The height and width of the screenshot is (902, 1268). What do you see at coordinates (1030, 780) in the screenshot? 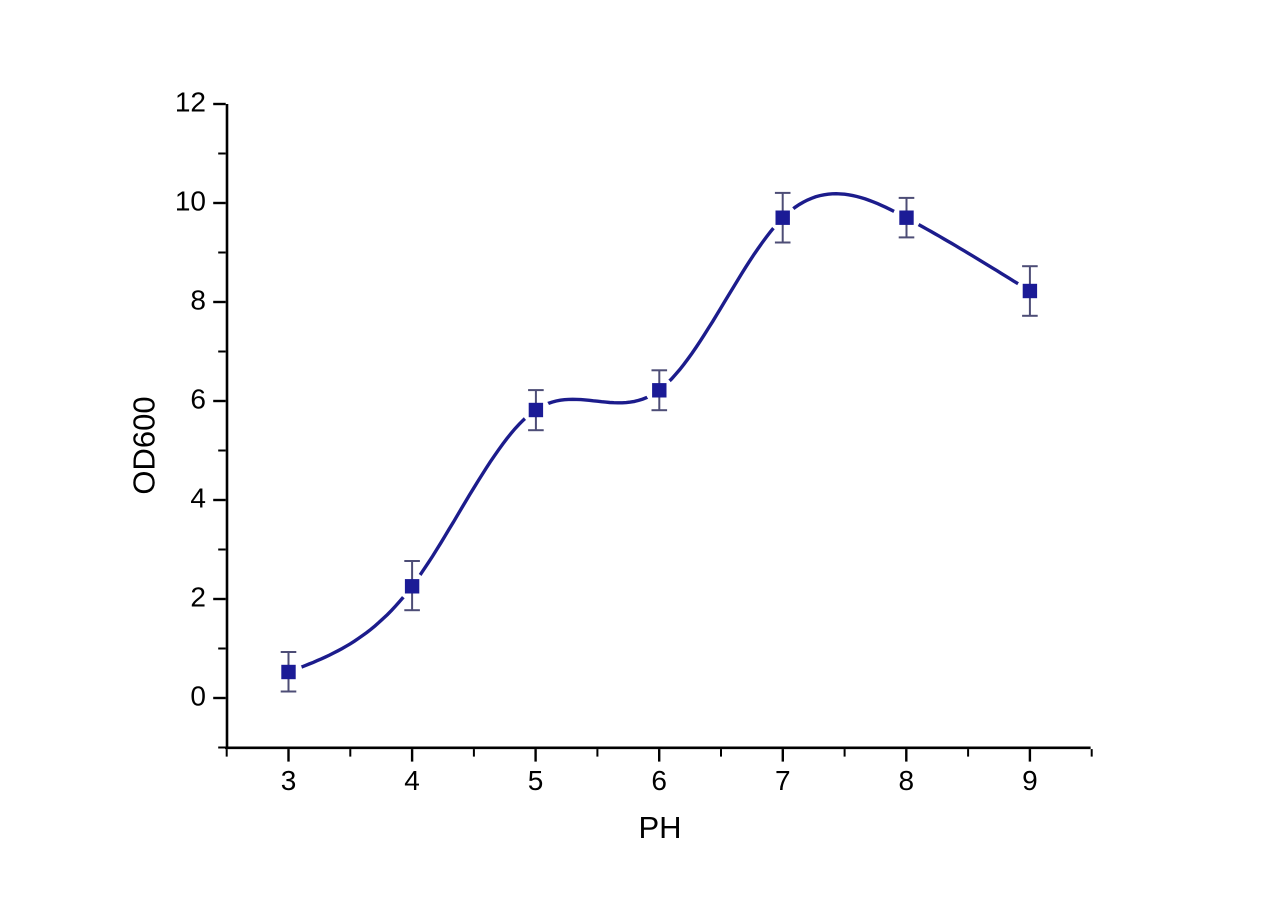
I see `svg-text: 9` at bounding box center [1030, 780].